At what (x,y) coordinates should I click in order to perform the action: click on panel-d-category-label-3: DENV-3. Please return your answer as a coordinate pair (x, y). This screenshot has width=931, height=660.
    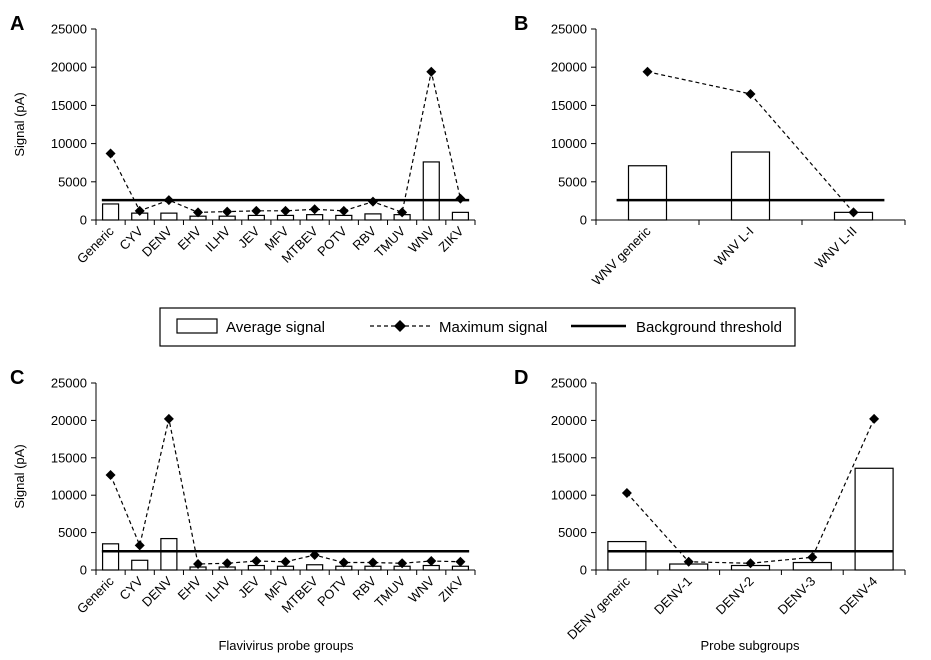
    Looking at the image, I should click on (797, 596).